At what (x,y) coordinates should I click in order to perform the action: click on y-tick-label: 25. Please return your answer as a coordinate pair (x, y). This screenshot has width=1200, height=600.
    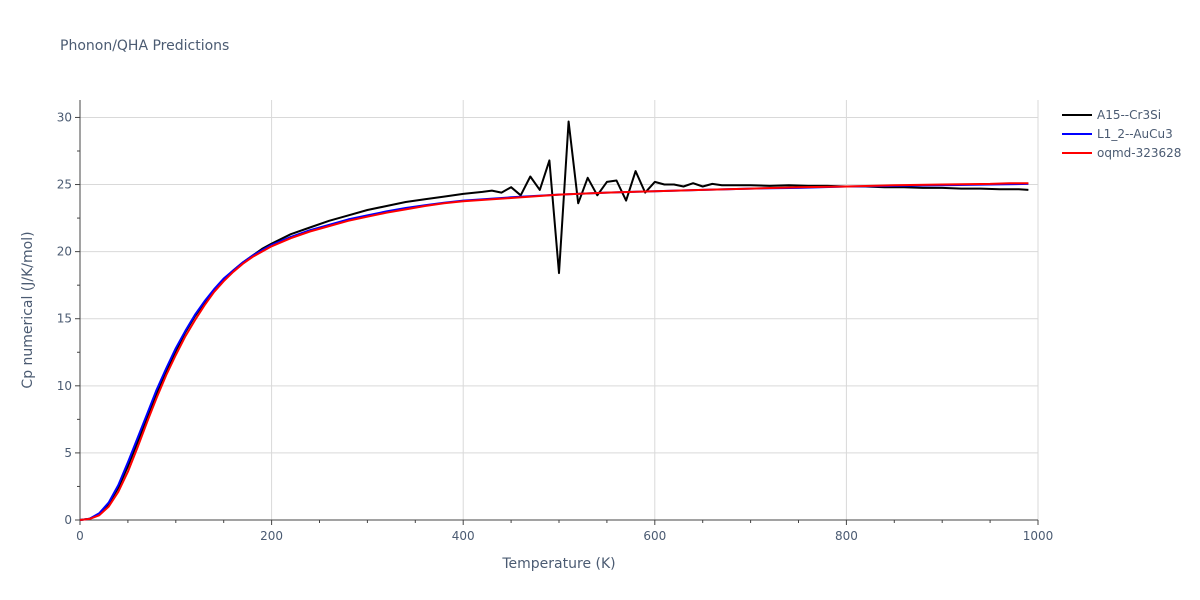
    Looking at the image, I should click on (64, 185).